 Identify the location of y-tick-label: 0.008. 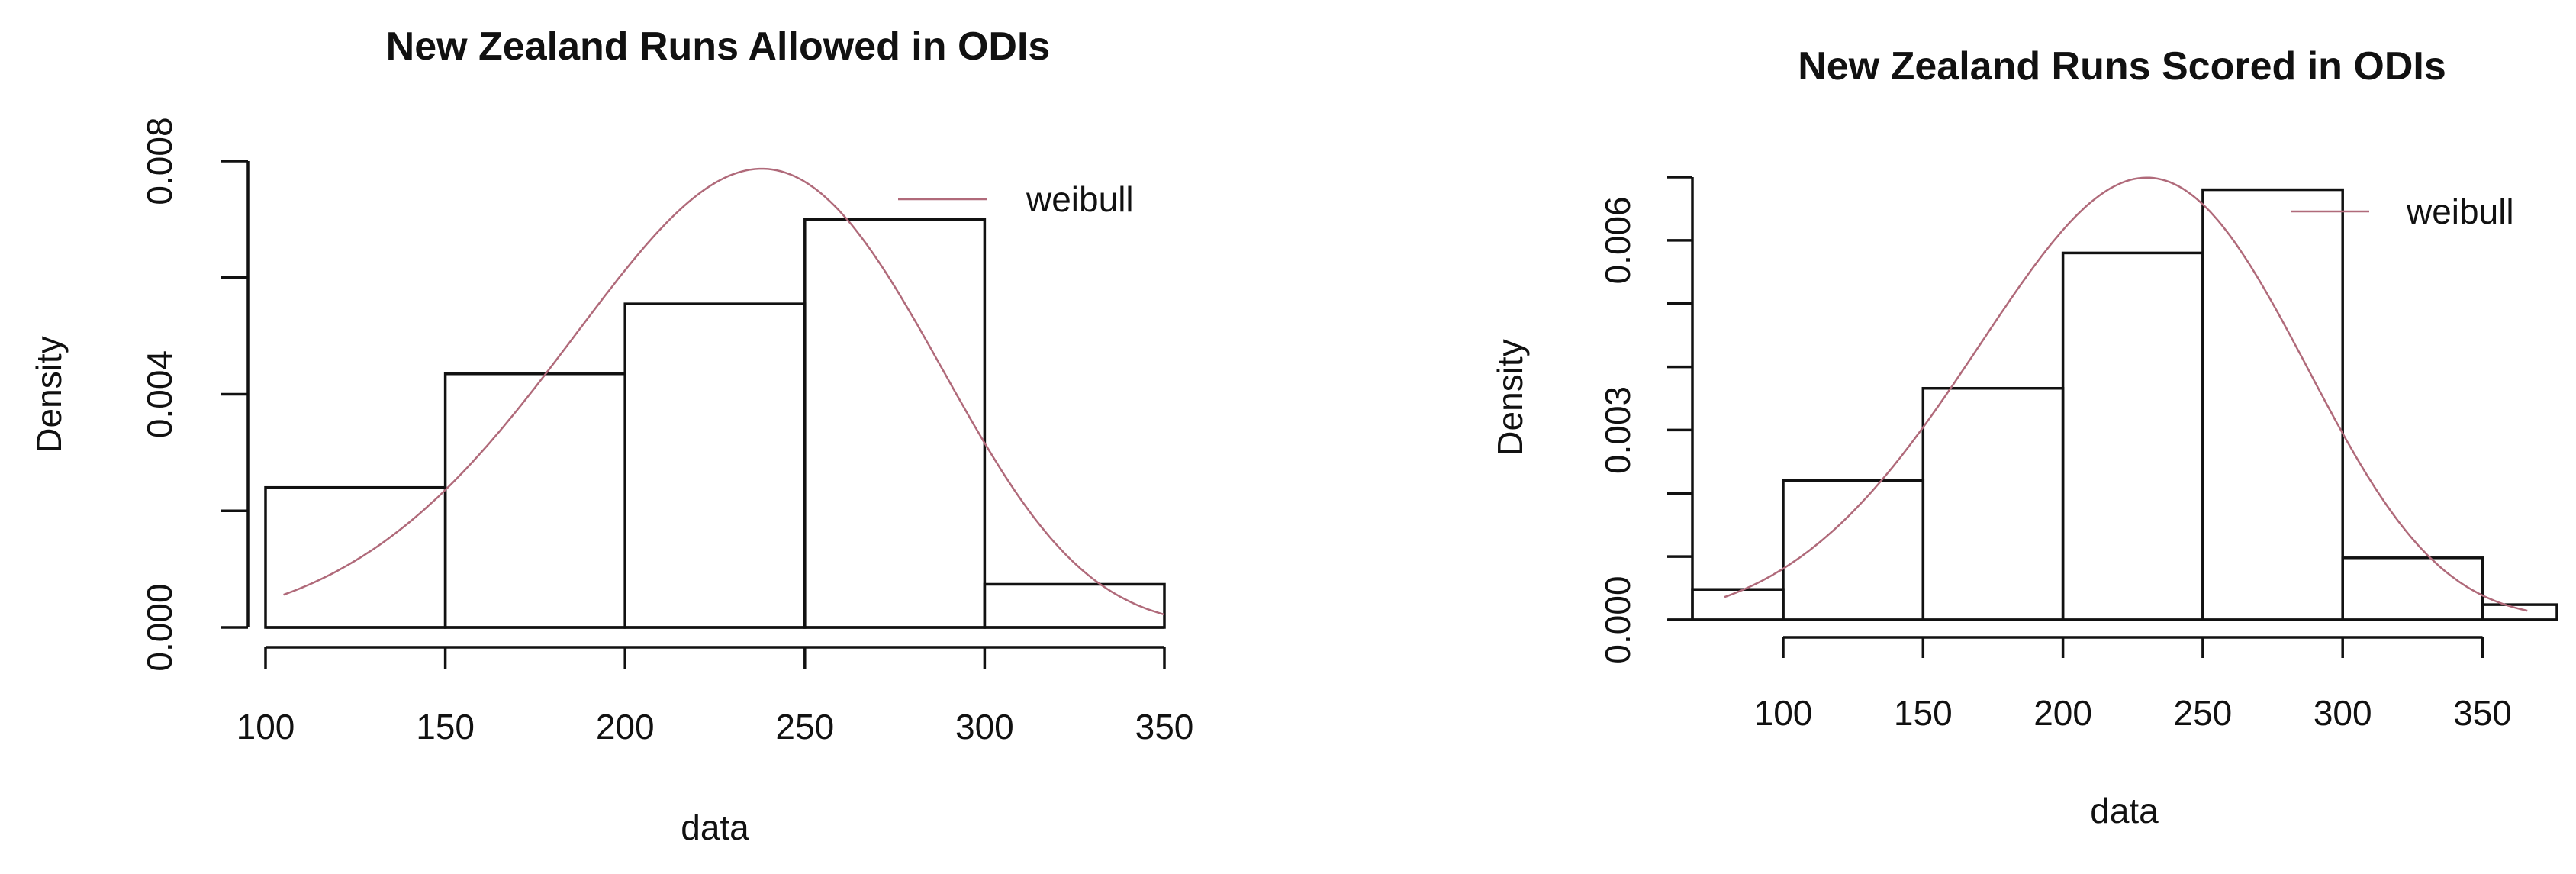
(159, 161).